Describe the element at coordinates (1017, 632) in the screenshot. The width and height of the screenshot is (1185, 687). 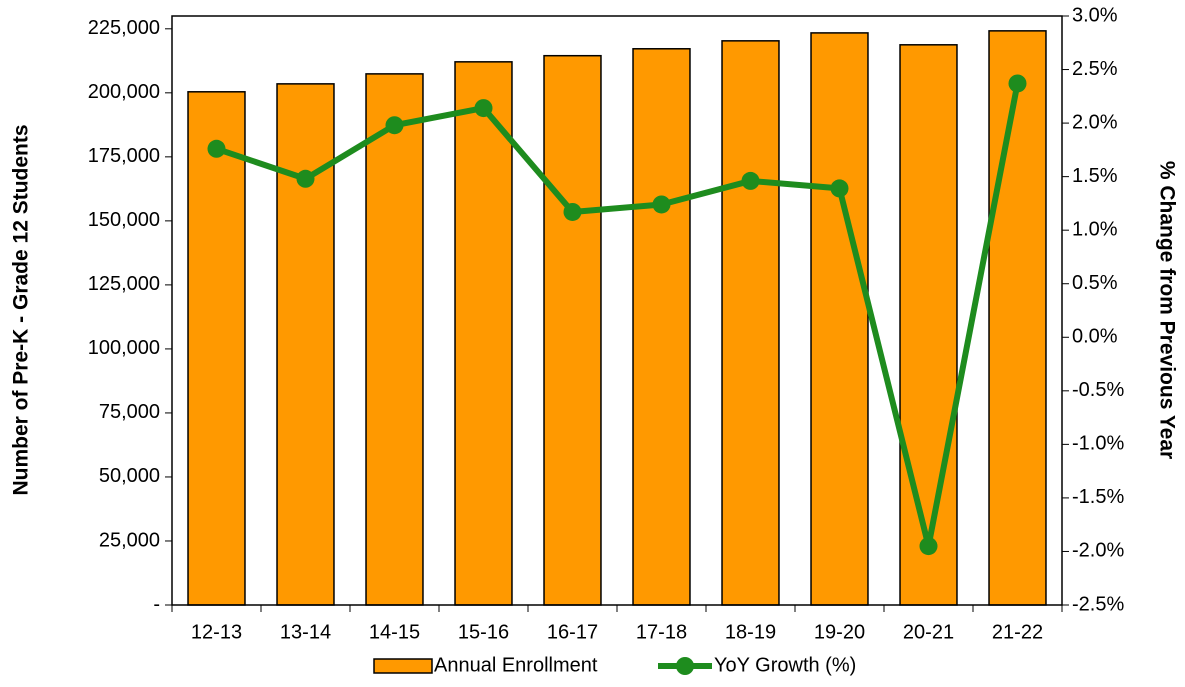
I see `x-tick-label: 21-22` at that location.